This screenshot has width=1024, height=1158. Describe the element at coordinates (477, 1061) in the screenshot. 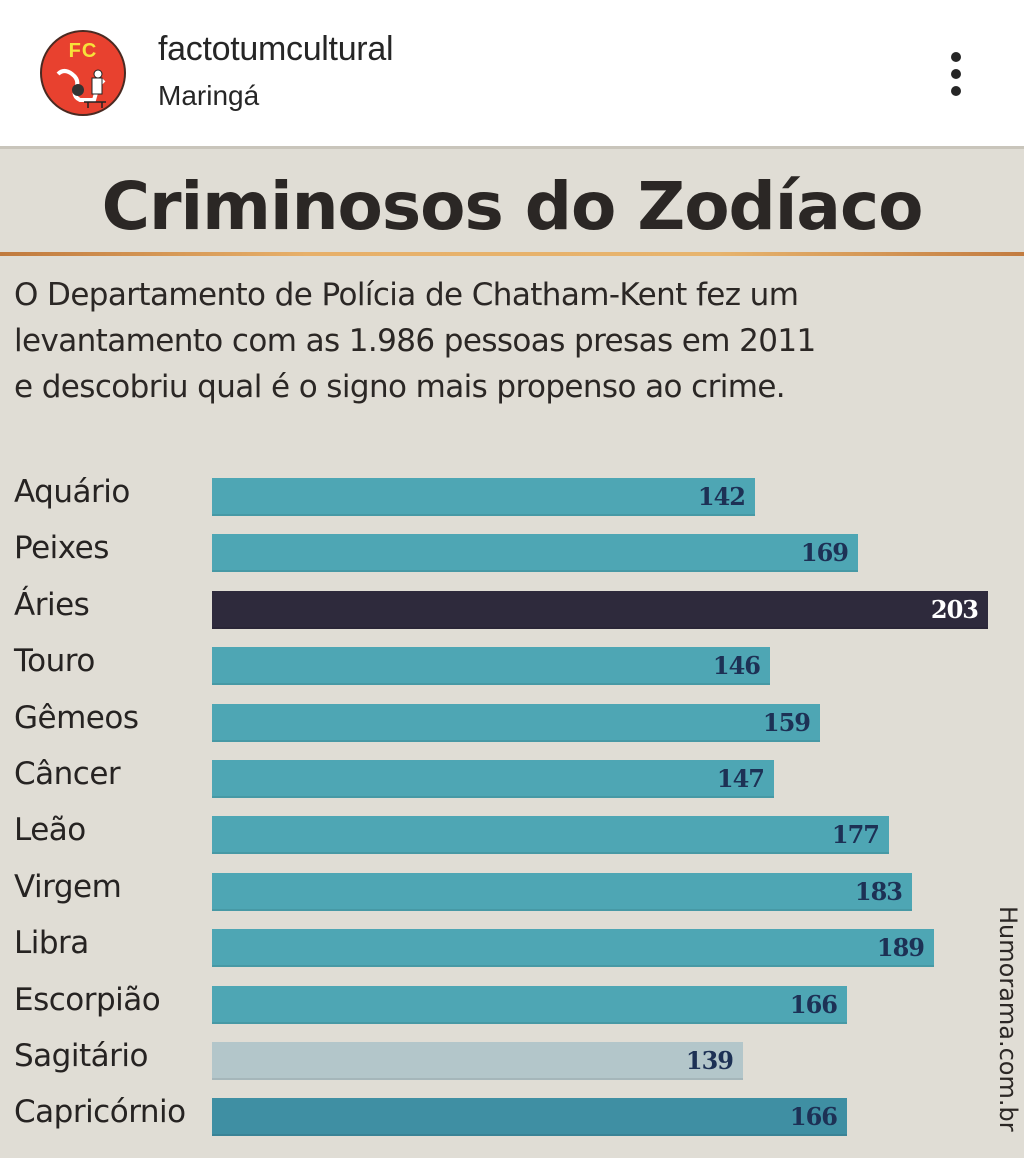

I see `data-bar: 139` at that location.